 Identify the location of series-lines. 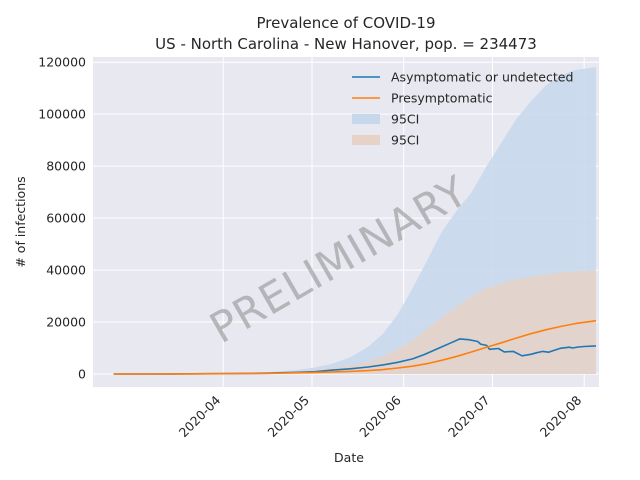
(355, 347).